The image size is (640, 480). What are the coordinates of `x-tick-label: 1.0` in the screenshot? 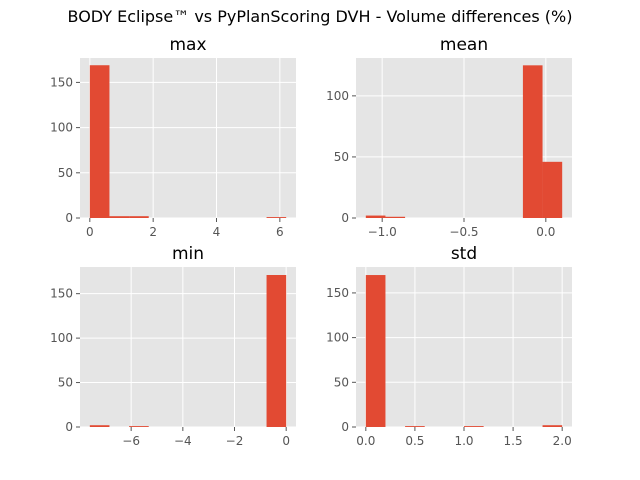 It's located at (463, 441).